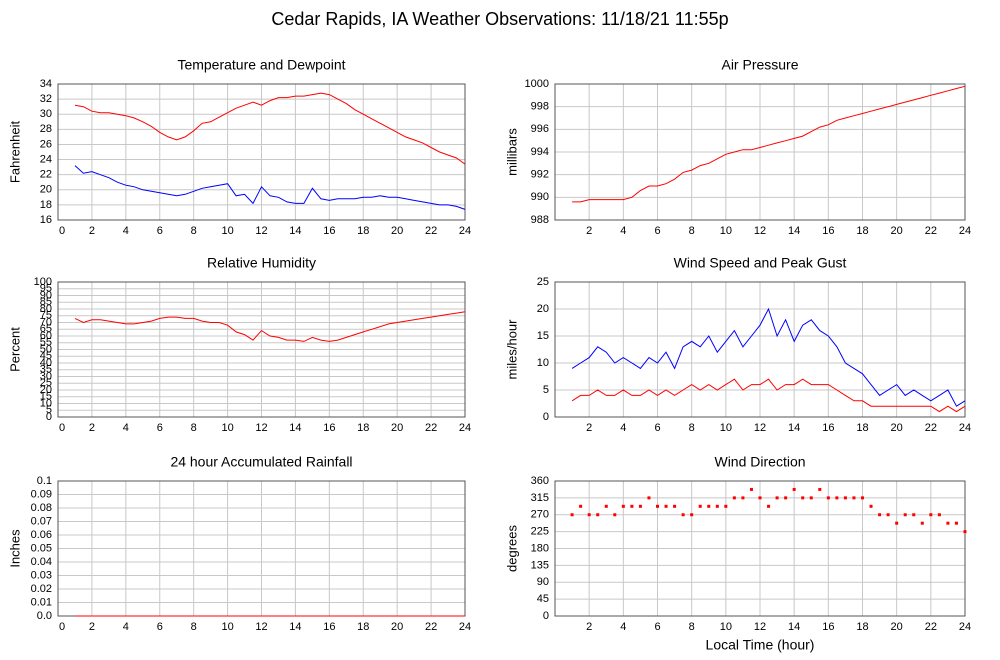 Image resolution: width=1000 pixels, height=660 pixels. What do you see at coordinates (46, 316) in the screenshot?
I see `y-tick-label: 75` at bounding box center [46, 316].